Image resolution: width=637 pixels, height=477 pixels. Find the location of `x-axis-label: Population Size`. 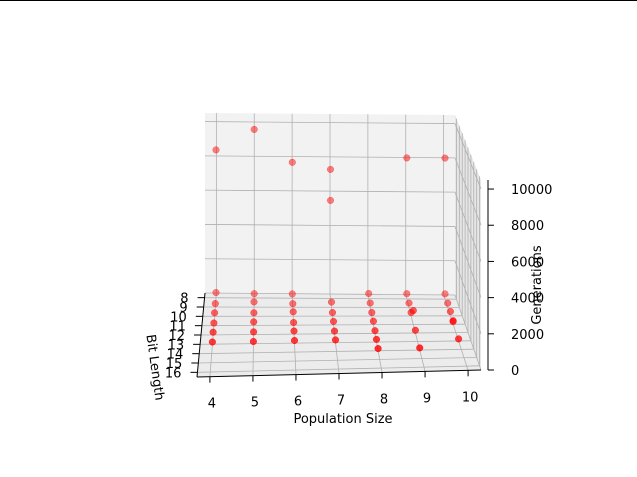

x-axis-label: Population Size is located at coordinates (342, 419).